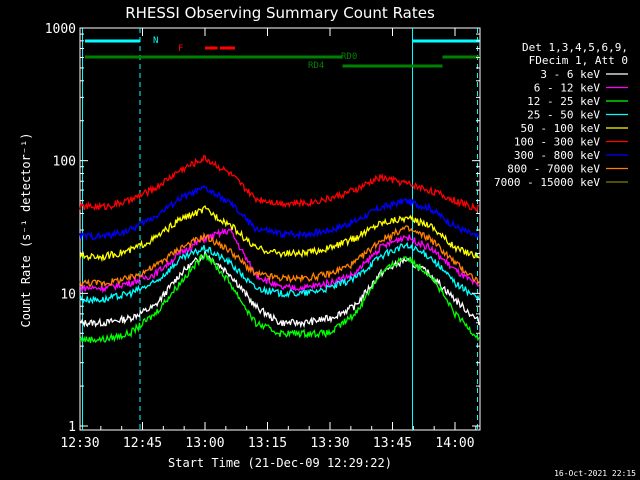  What do you see at coordinates (557, 142) in the screenshot?
I see `legend-label-5: 100 - 300 keV` at bounding box center [557, 142].